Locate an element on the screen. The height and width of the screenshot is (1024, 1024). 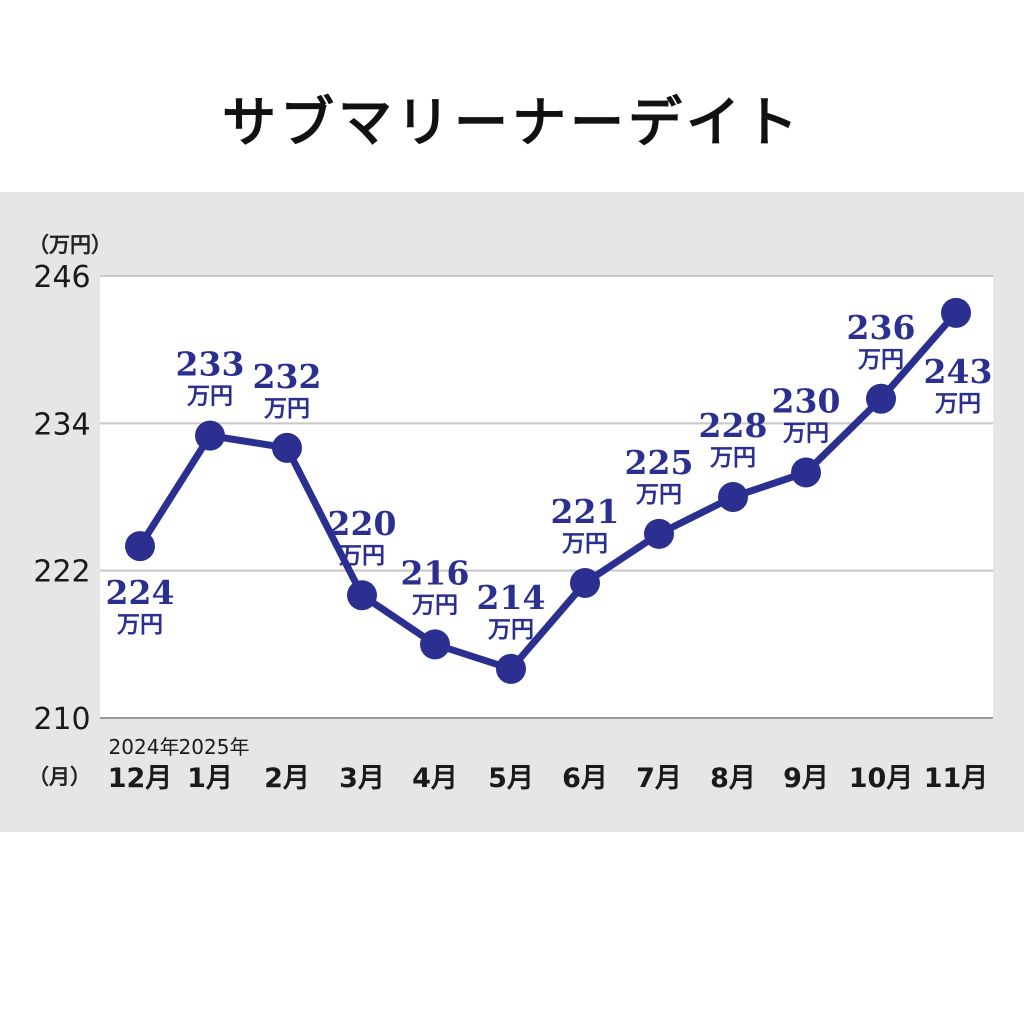
data-label-value: 232 is located at coordinates (287, 376).